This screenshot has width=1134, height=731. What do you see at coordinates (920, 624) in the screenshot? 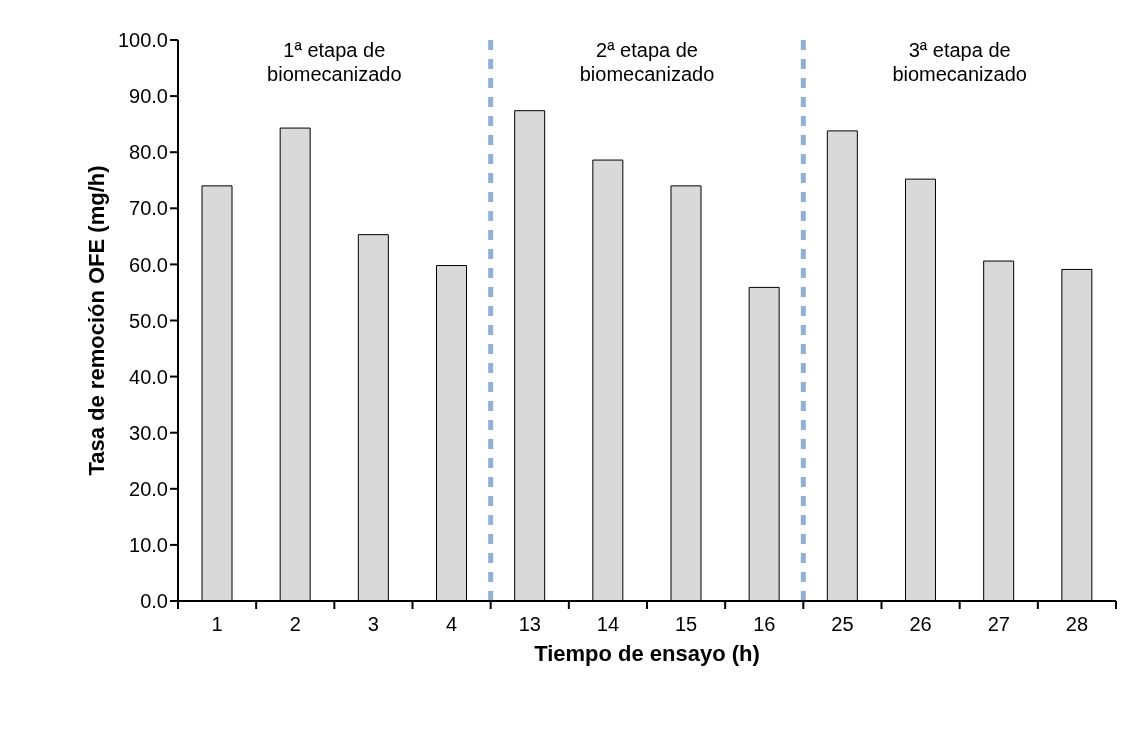
I see `x-tick-label: 26` at bounding box center [920, 624].